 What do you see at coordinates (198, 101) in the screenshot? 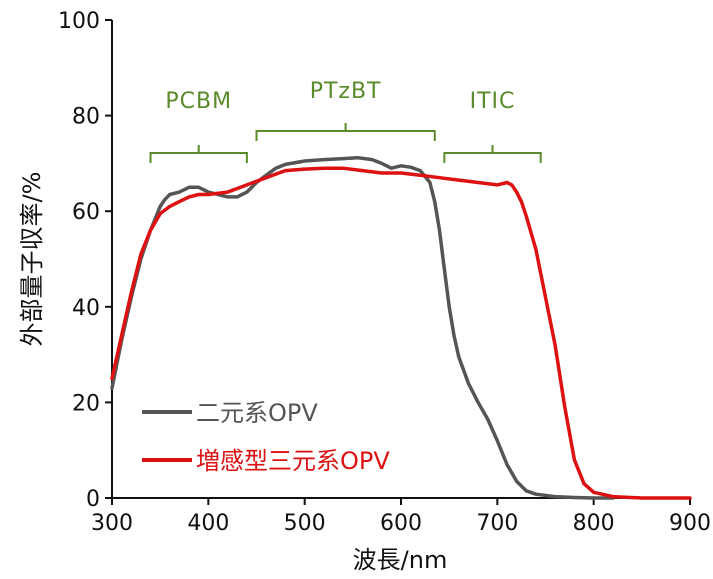
I see `region-label-pcbm: PCBM` at bounding box center [198, 101].